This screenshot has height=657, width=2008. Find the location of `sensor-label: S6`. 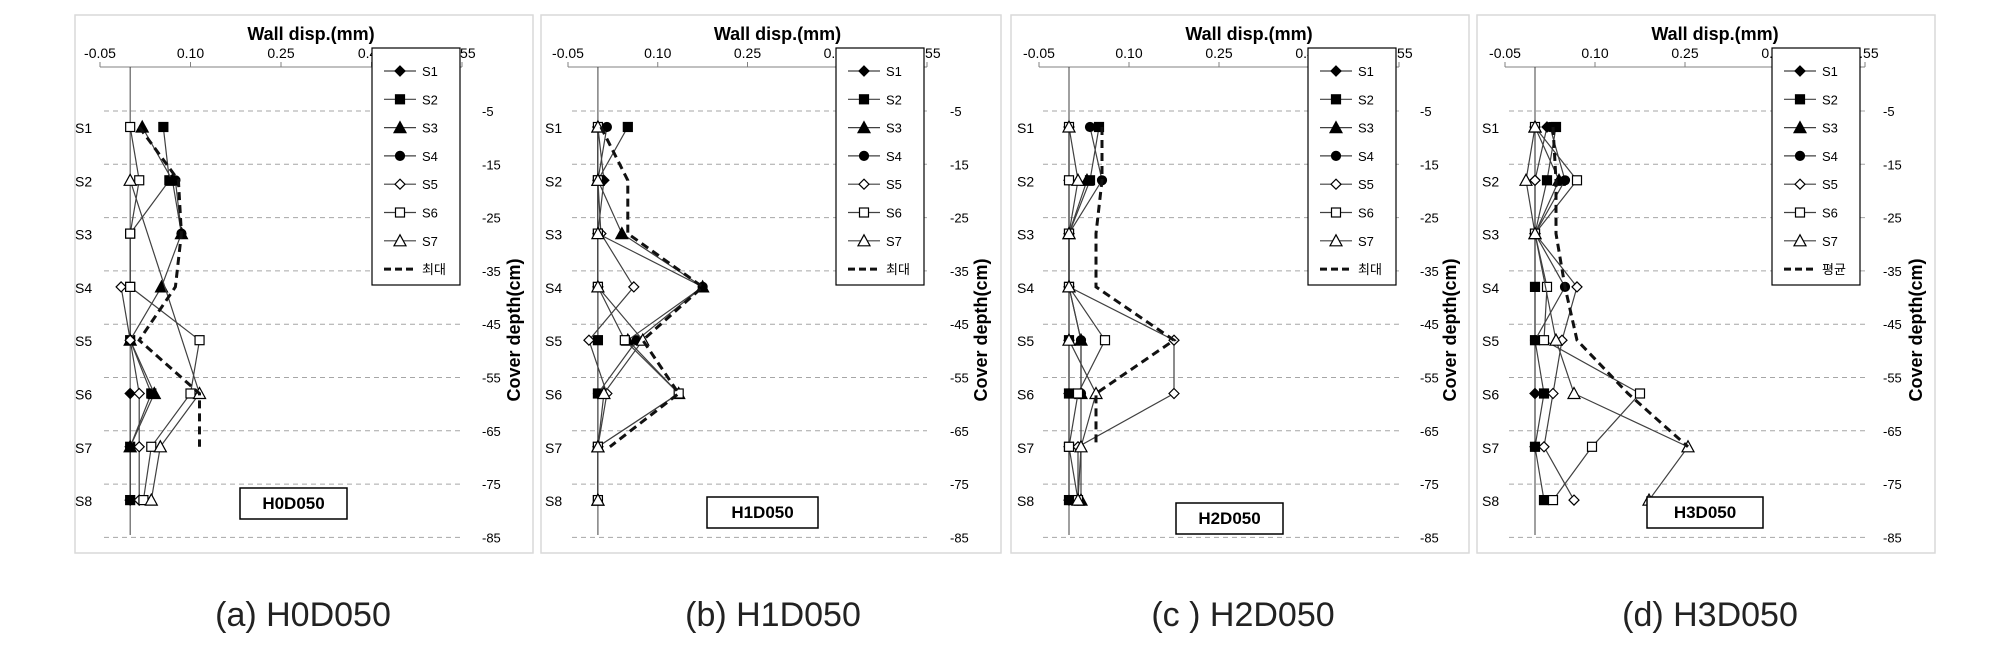

sensor-label: S6 is located at coordinates (83, 395).